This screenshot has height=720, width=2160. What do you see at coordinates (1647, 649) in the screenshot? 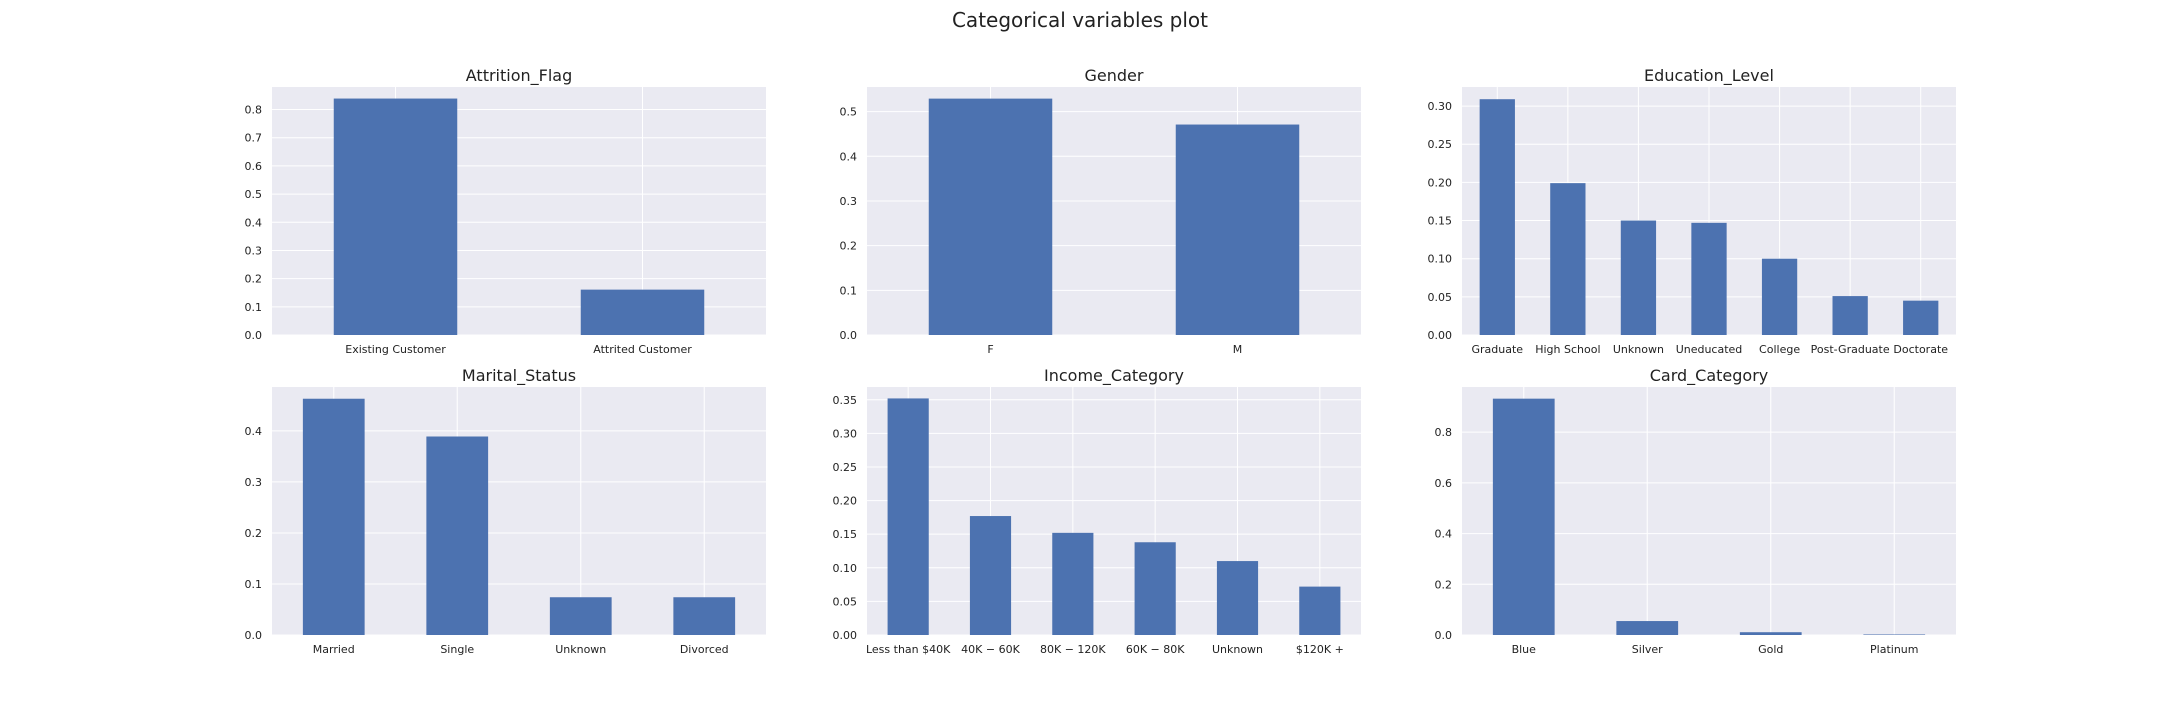
I see `x-tick-label: Silver` at bounding box center [1647, 649].